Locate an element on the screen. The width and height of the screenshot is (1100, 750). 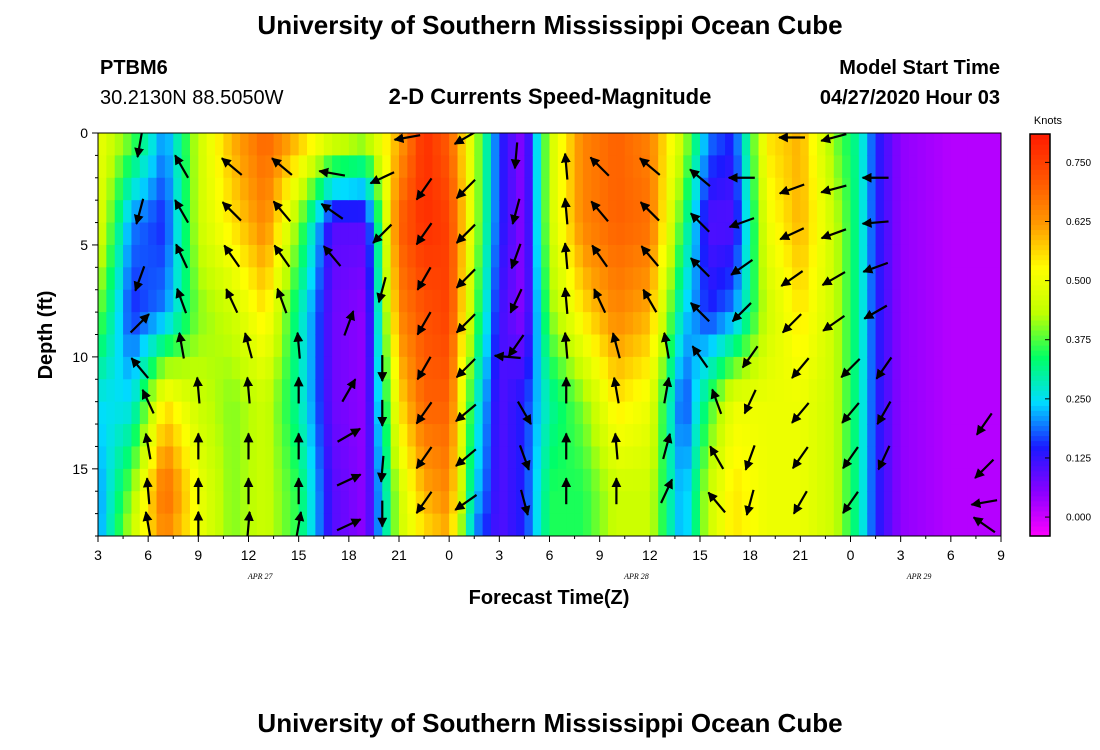
model-start-value: 04/27/2020 Hour 03 is located at coordinates (909, 98).